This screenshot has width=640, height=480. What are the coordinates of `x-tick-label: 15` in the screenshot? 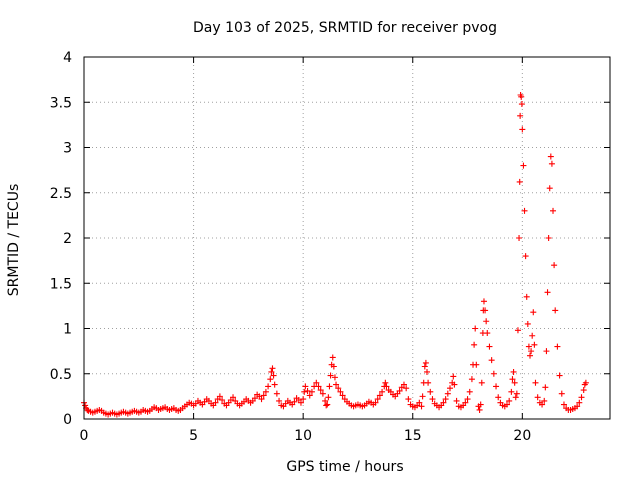 It's located at (413, 436).